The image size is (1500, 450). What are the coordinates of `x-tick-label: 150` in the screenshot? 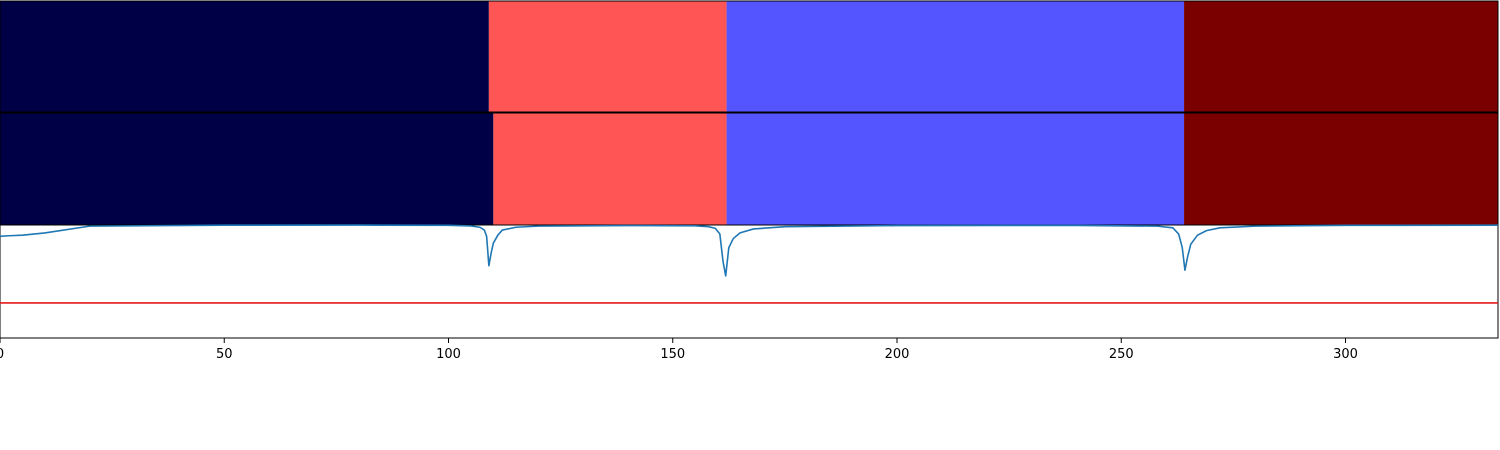 It's located at (672, 354).